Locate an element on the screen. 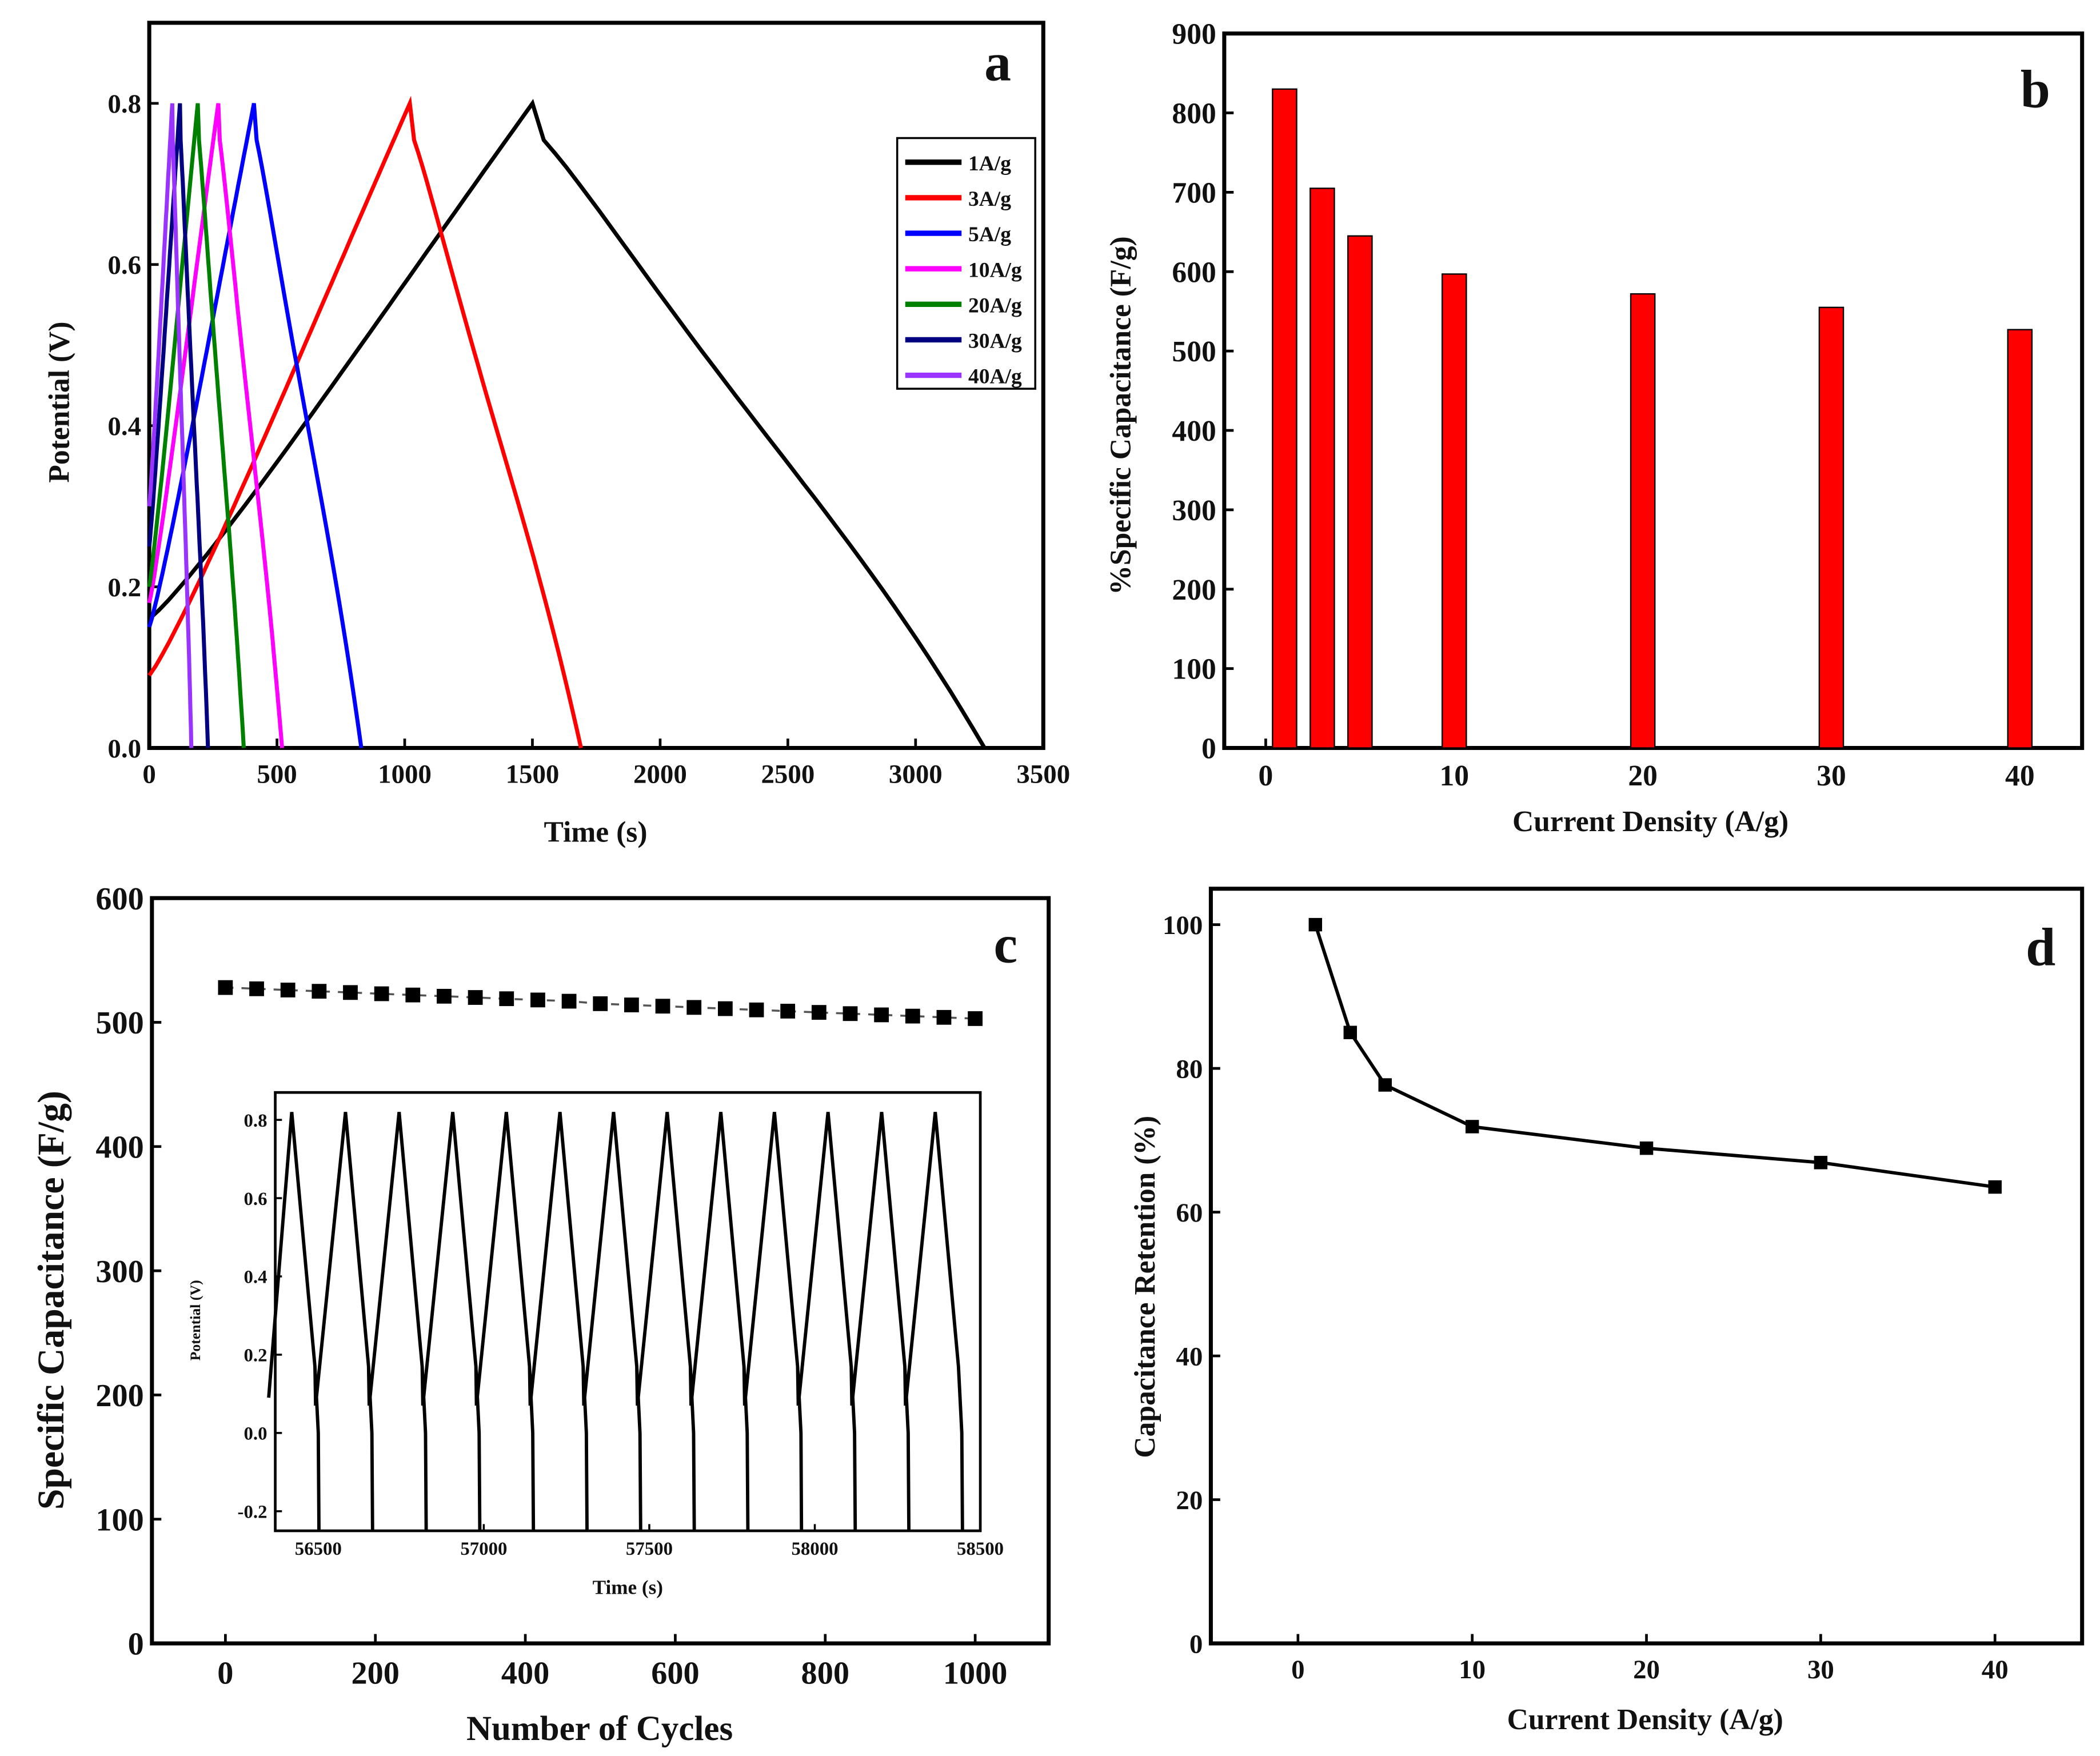  panel-a-xtick-label: 2000 is located at coordinates (660, 774).